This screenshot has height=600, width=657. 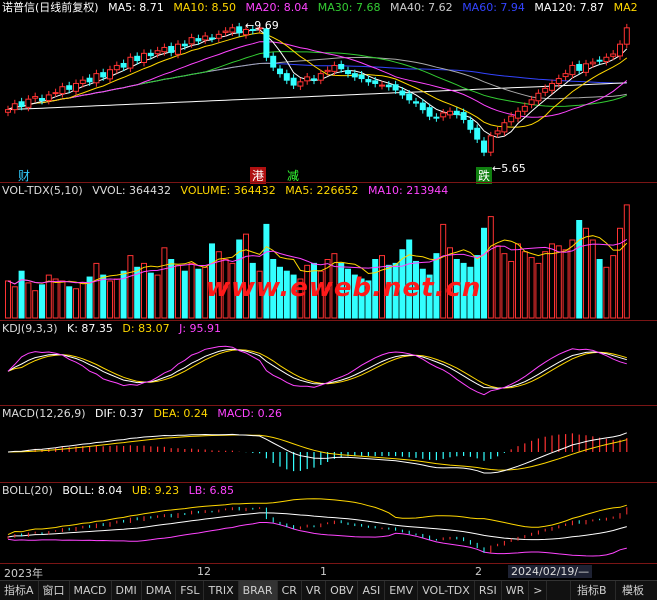 I want to click on tab-fsl: FSL, so click(x=190, y=590).